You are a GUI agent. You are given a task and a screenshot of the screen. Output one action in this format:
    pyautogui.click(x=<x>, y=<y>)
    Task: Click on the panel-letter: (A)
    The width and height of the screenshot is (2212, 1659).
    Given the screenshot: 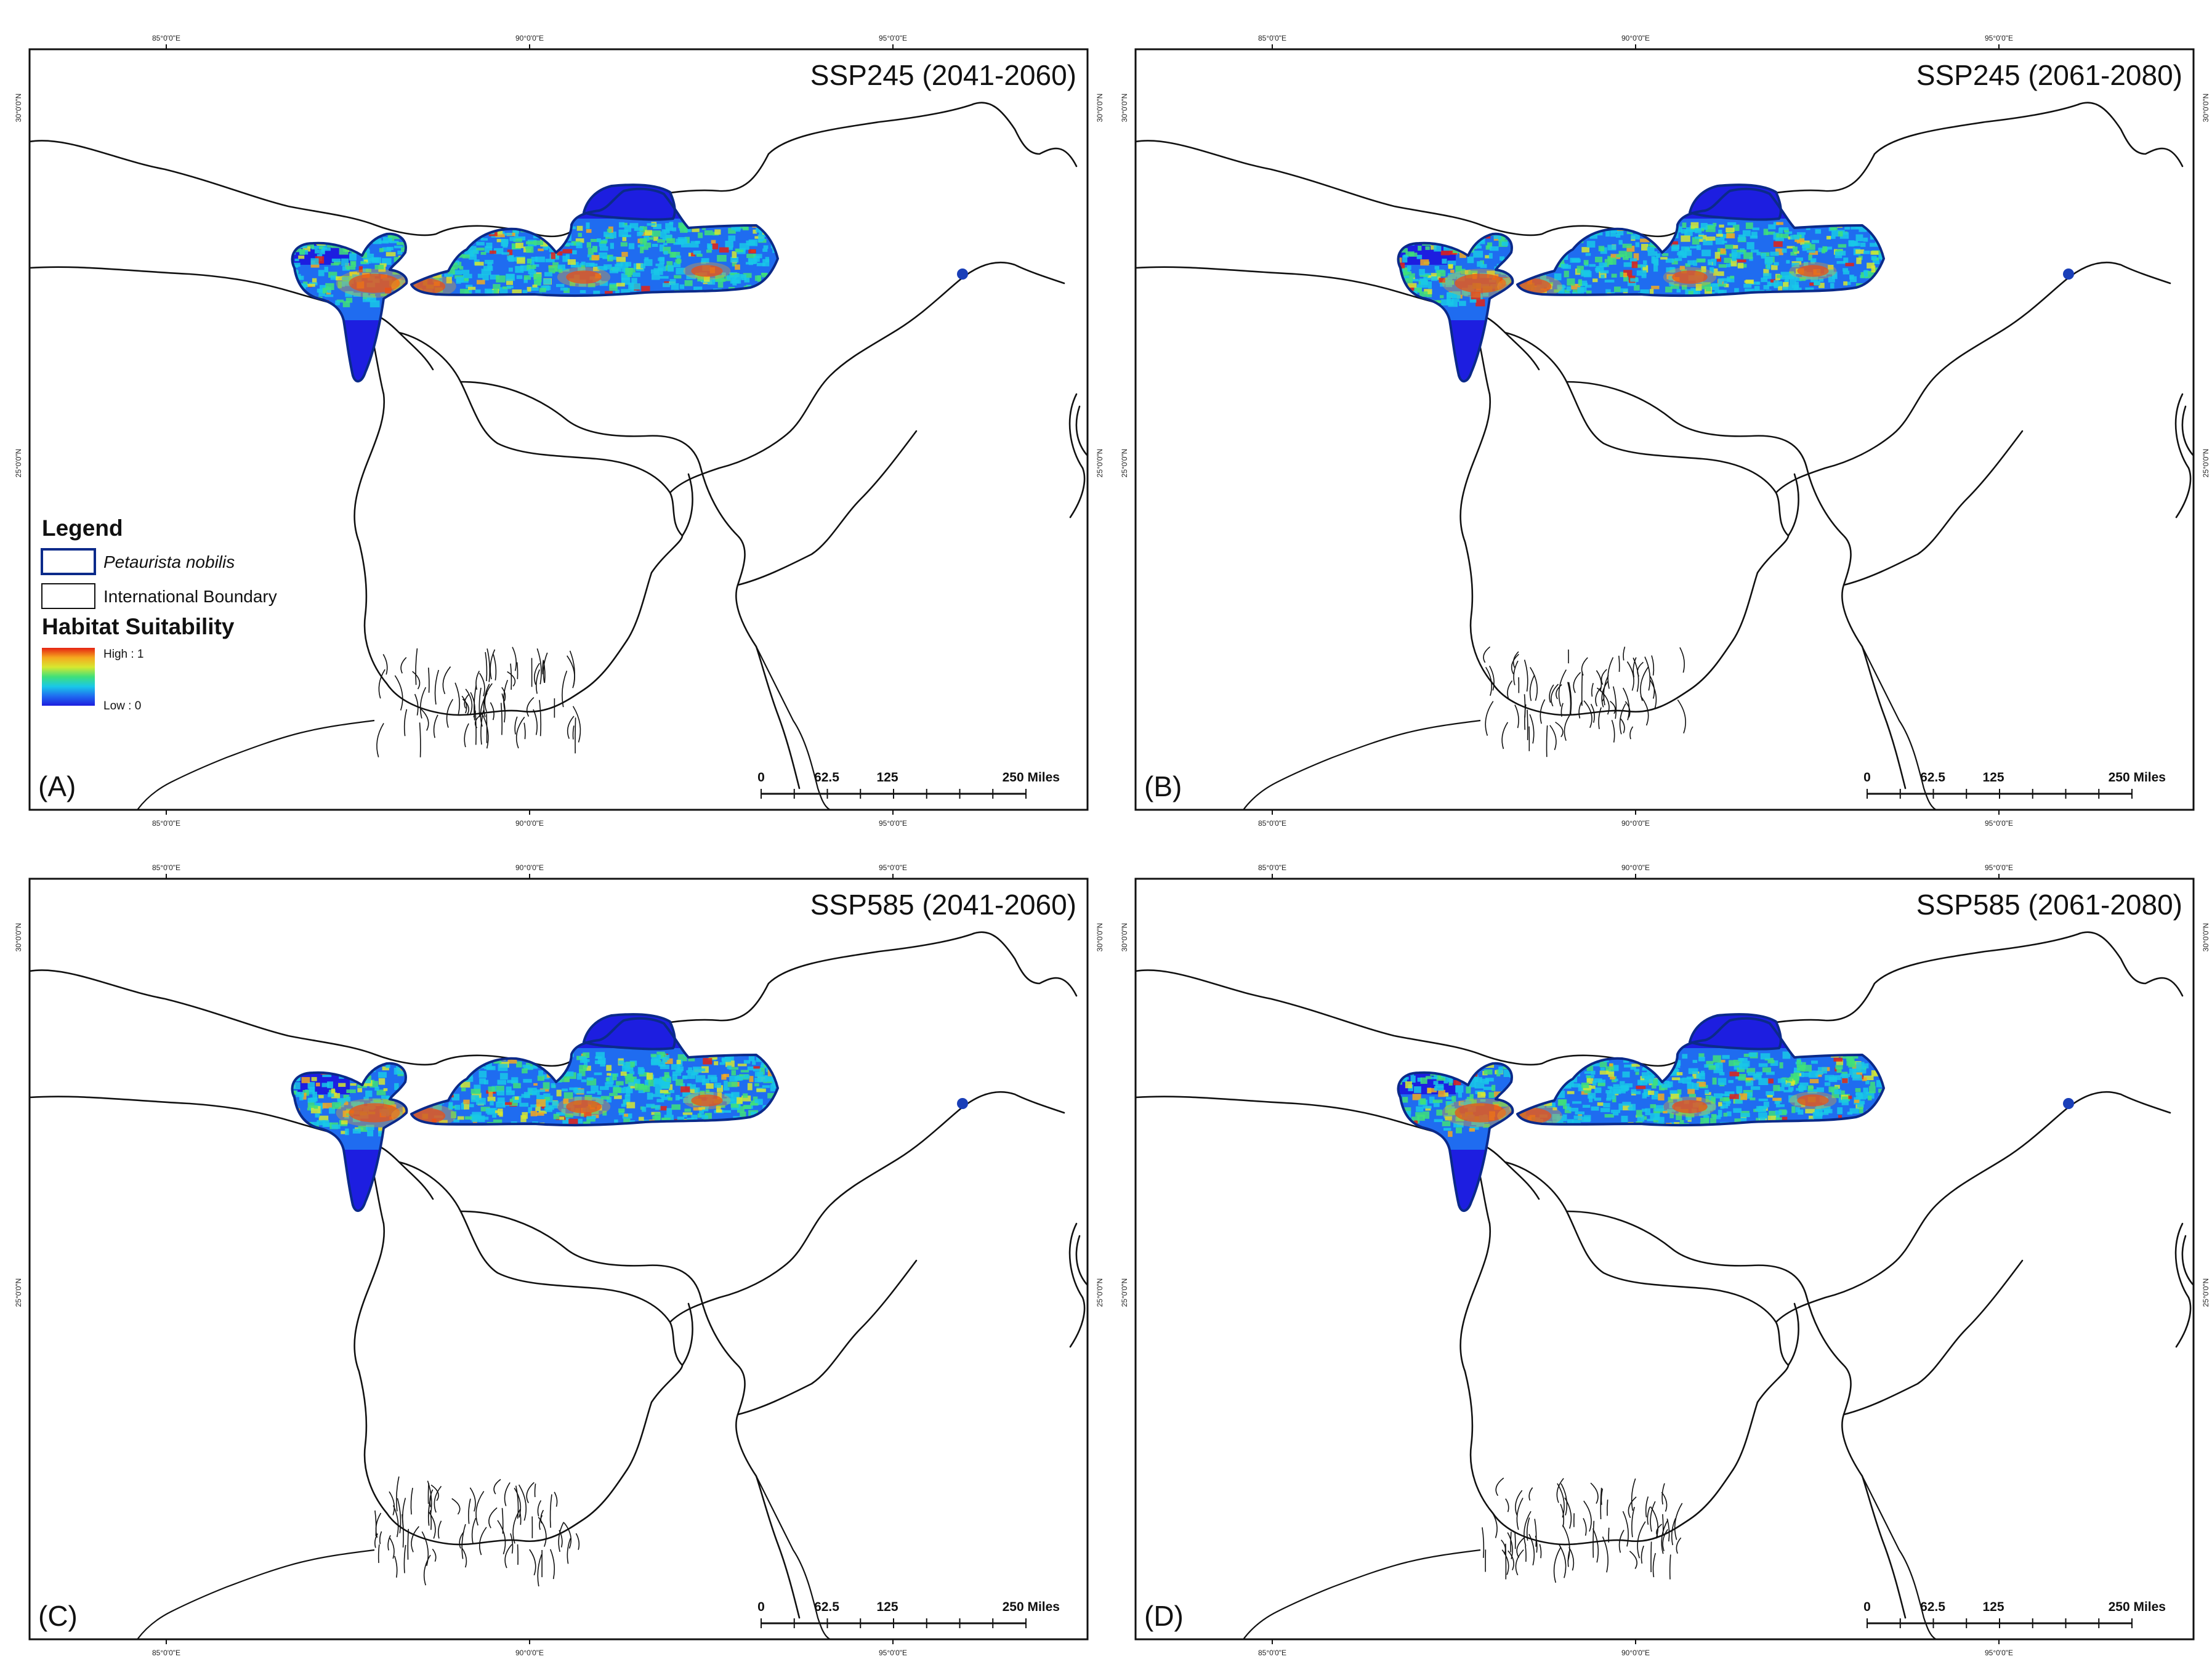 What is the action you would take?
    pyautogui.click(x=57, y=786)
    